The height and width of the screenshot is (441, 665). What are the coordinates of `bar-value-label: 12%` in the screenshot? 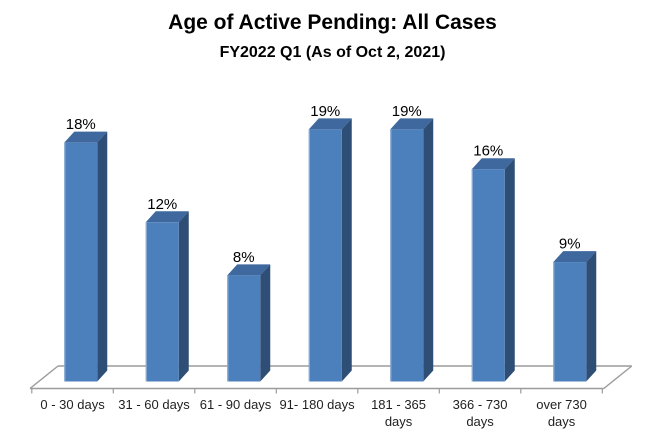 It's located at (162, 204).